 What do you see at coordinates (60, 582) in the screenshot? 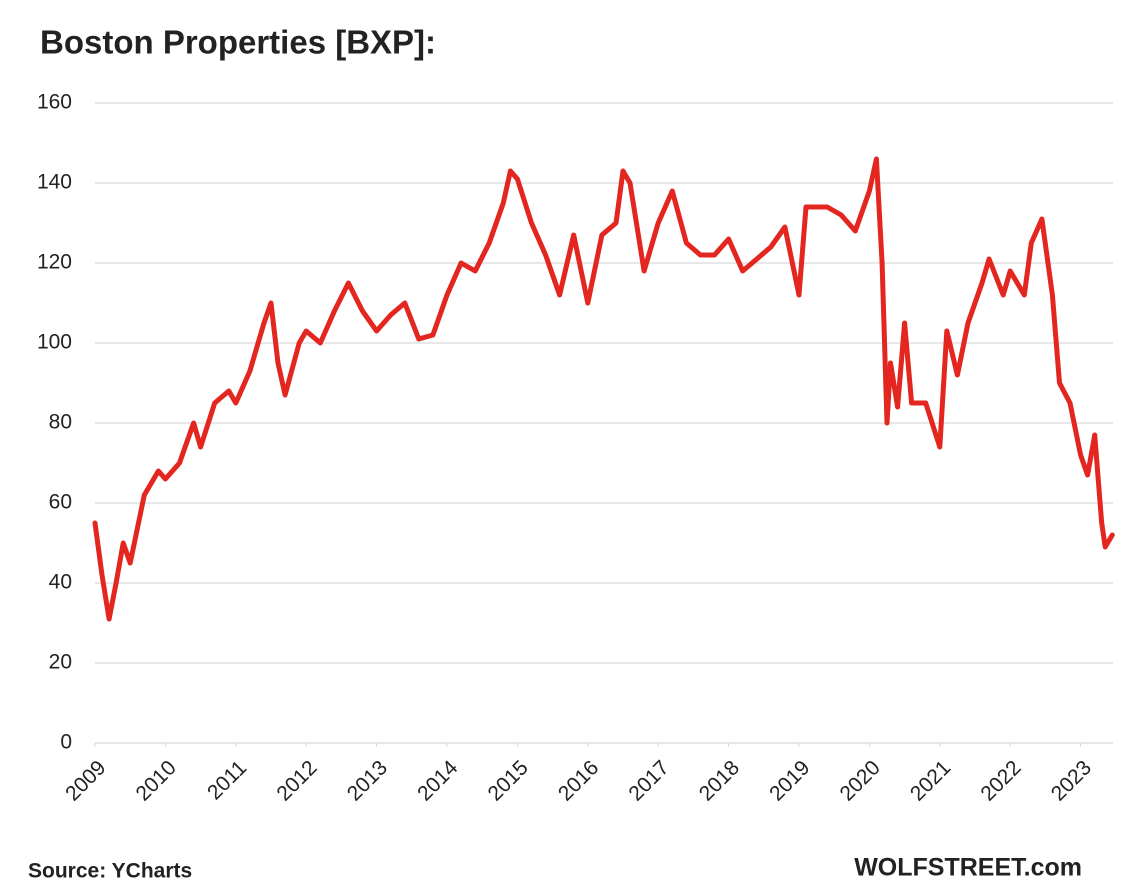
I see `y-tick-label: 40` at bounding box center [60, 582].